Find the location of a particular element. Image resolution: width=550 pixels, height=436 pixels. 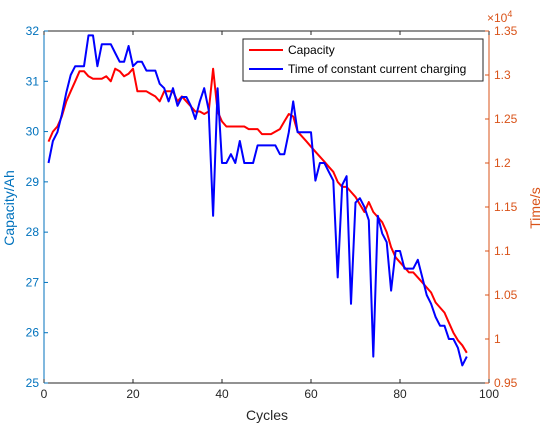

x-axis-label: Cycles is located at coordinates (267, 415).